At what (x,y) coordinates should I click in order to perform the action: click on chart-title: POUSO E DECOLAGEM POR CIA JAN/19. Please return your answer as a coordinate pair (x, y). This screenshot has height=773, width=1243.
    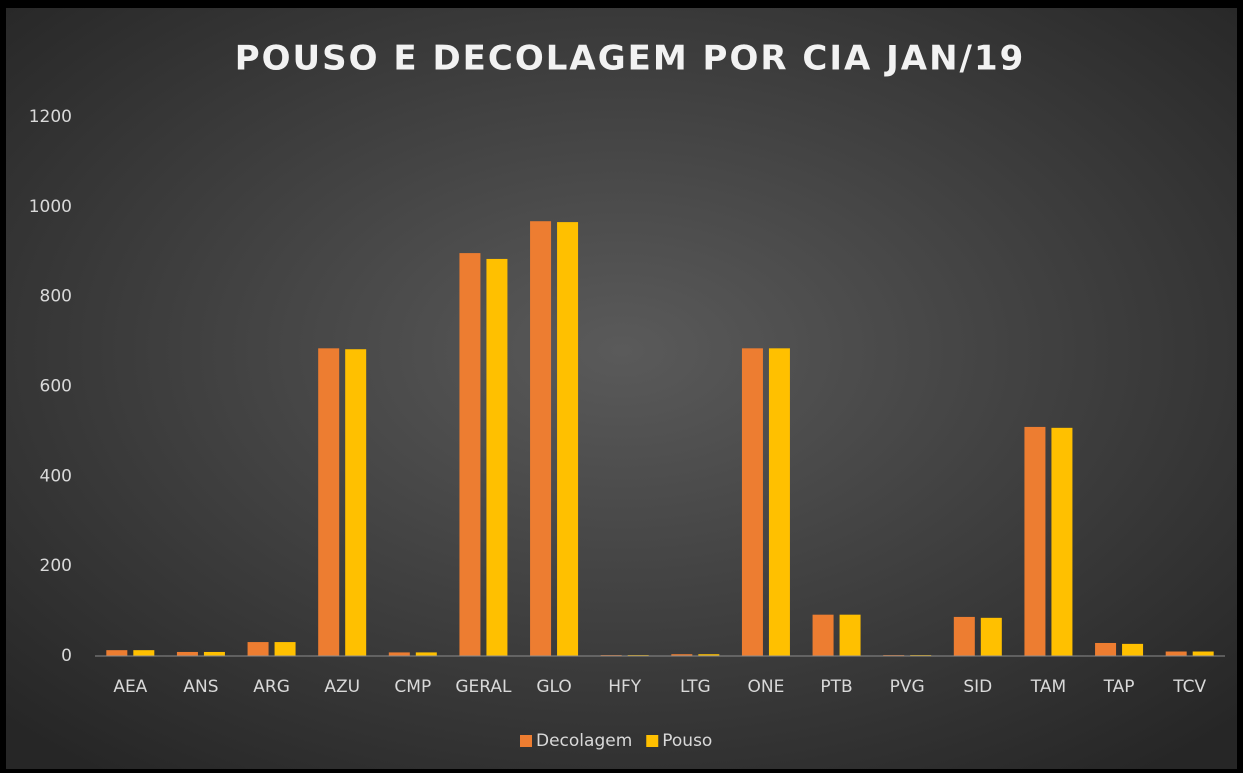
    Looking at the image, I should click on (630, 59).